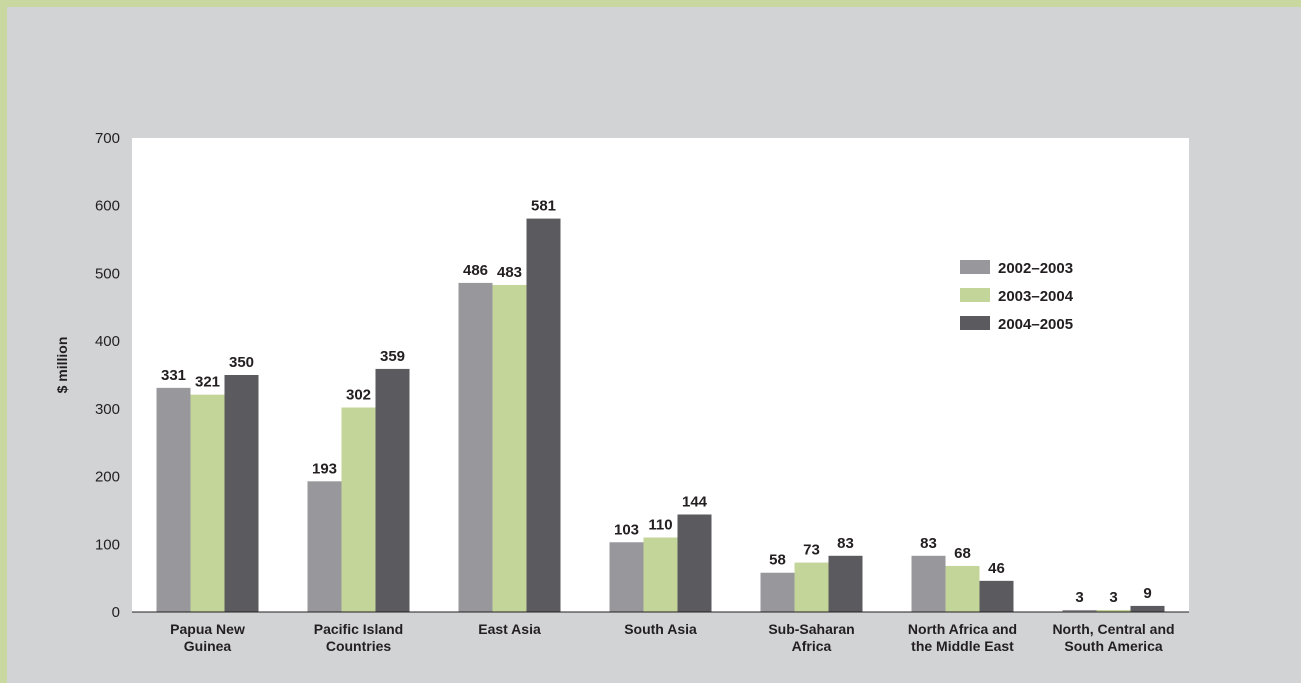 This screenshot has width=1301, height=683. What do you see at coordinates (107, 273) in the screenshot?
I see `y-tick-label: 500` at bounding box center [107, 273].